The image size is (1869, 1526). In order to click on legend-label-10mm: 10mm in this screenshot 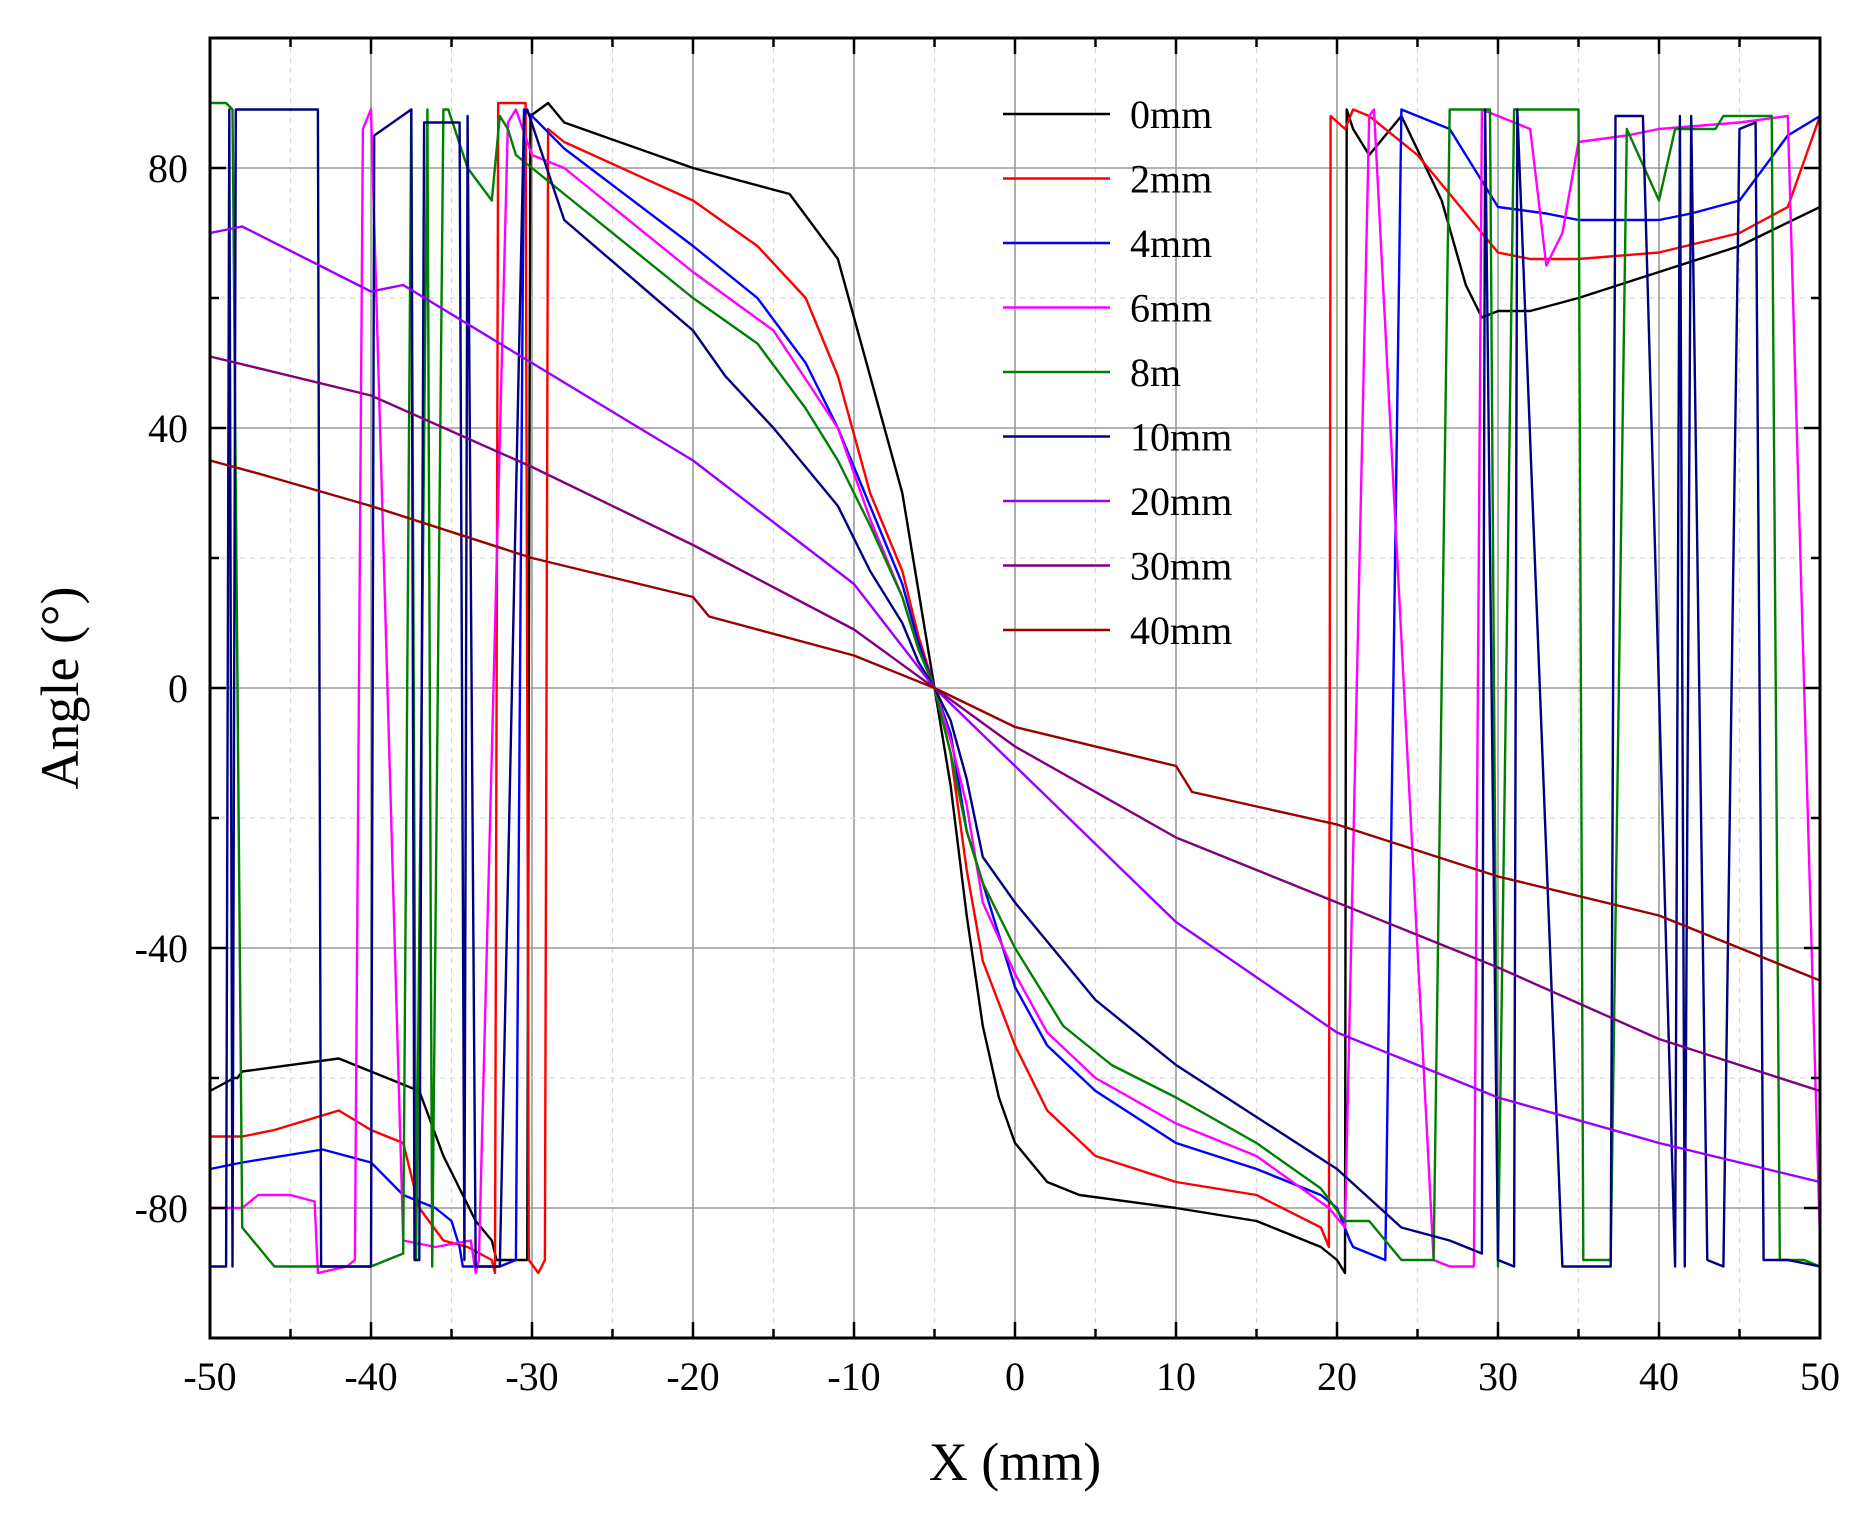, I will do `click(1181, 437)`.